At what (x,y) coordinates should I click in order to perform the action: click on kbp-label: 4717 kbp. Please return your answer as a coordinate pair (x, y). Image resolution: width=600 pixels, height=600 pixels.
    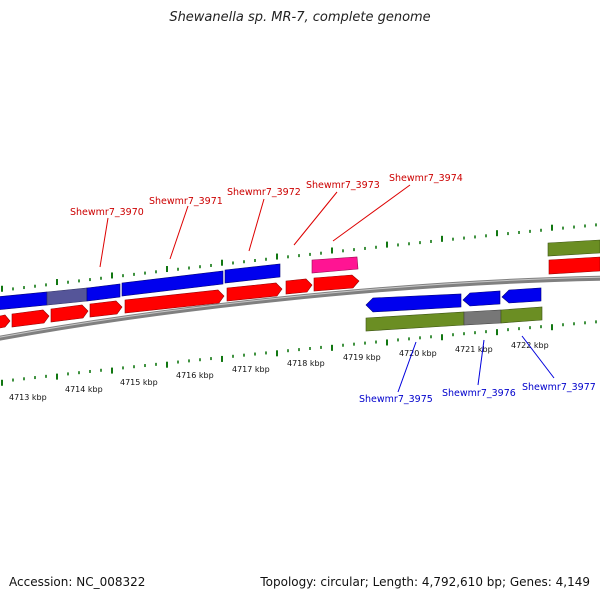
    Looking at the image, I should click on (251, 369).